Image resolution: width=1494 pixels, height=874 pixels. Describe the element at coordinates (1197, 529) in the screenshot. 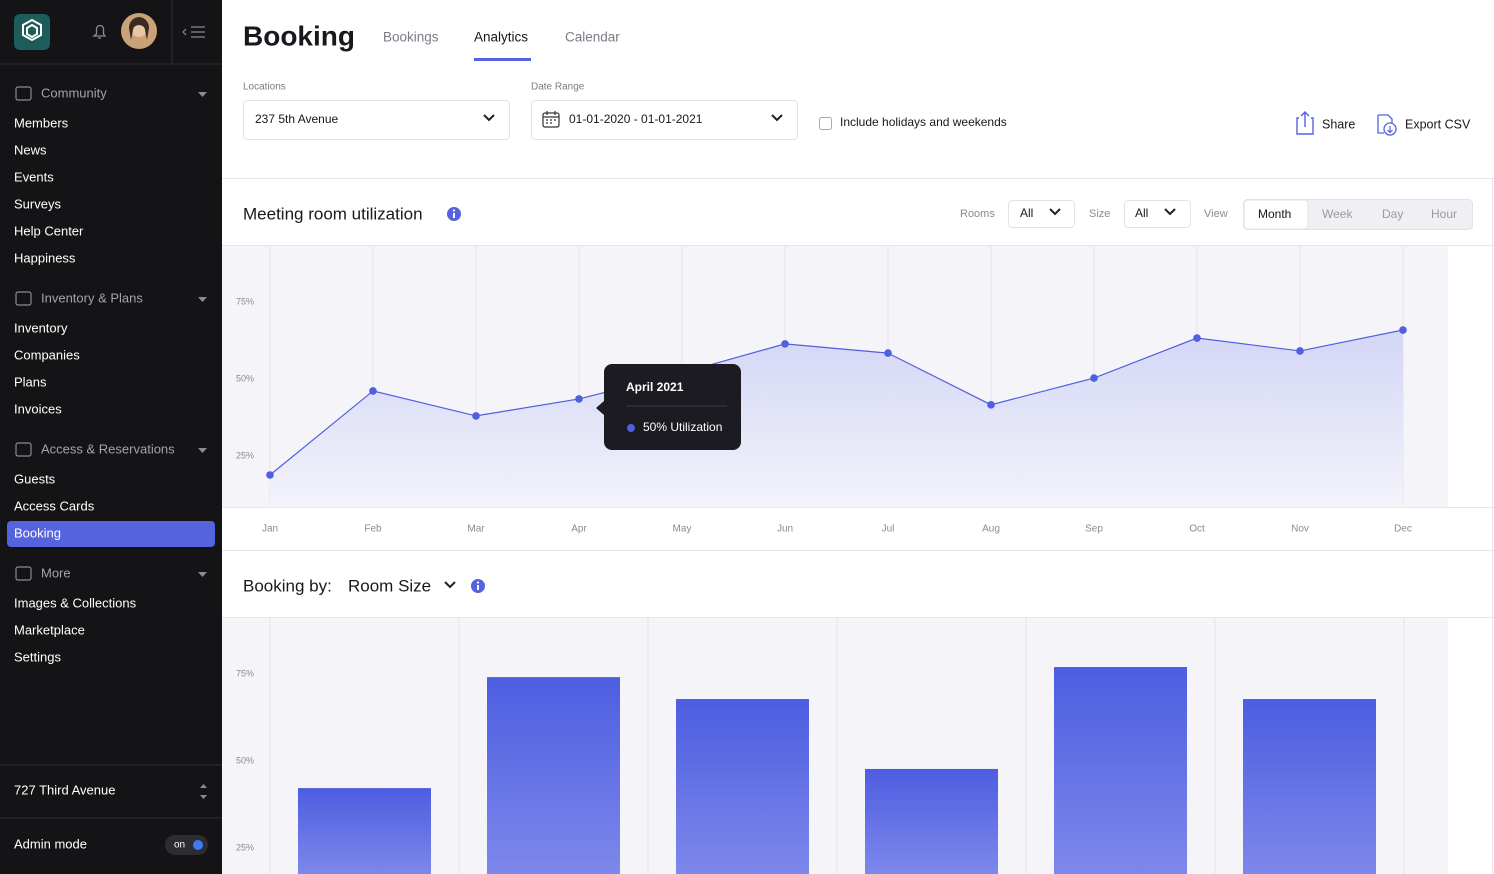

I see `x-tick-label: Oct` at that location.